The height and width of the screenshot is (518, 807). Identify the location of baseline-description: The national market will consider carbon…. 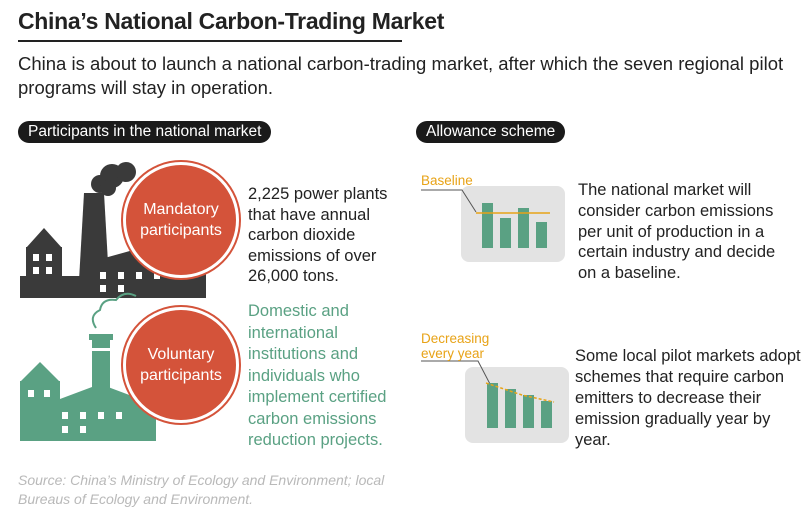
(677, 232).